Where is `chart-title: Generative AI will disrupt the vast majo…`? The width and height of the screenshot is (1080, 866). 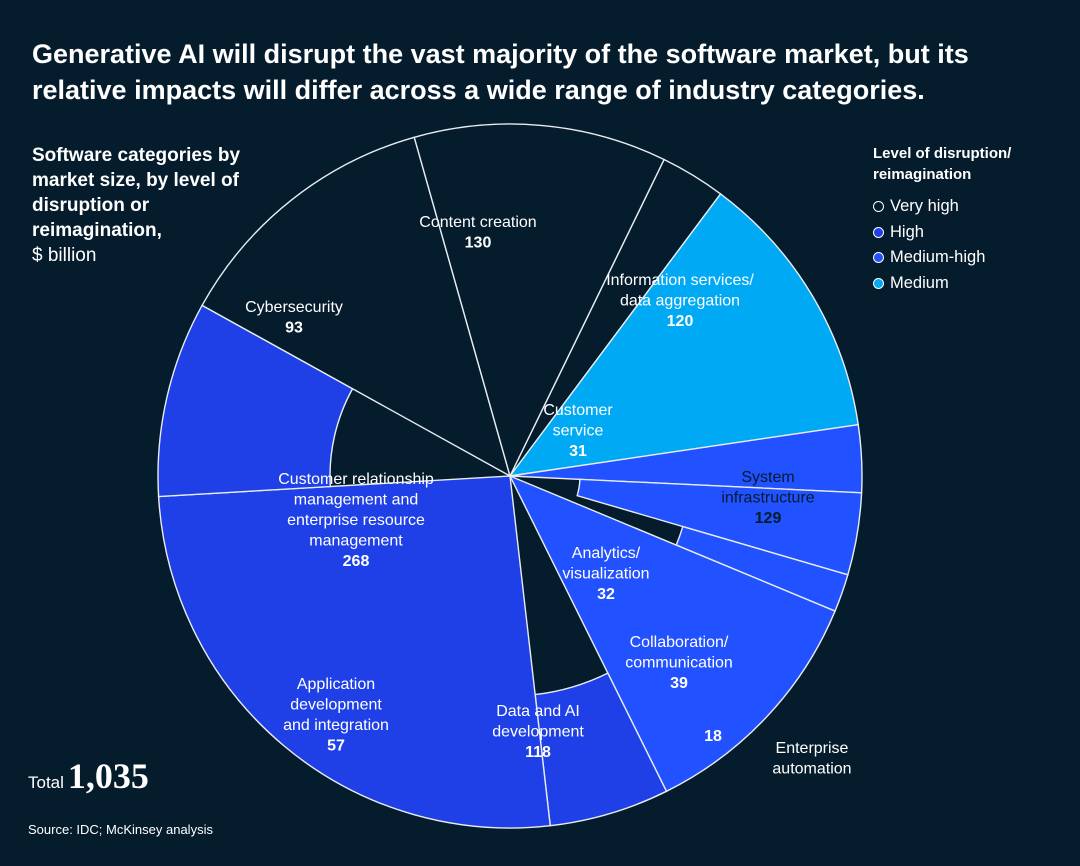 chart-title: Generative AI will disrupt the vast majo… is located at coordinates (500, 72).